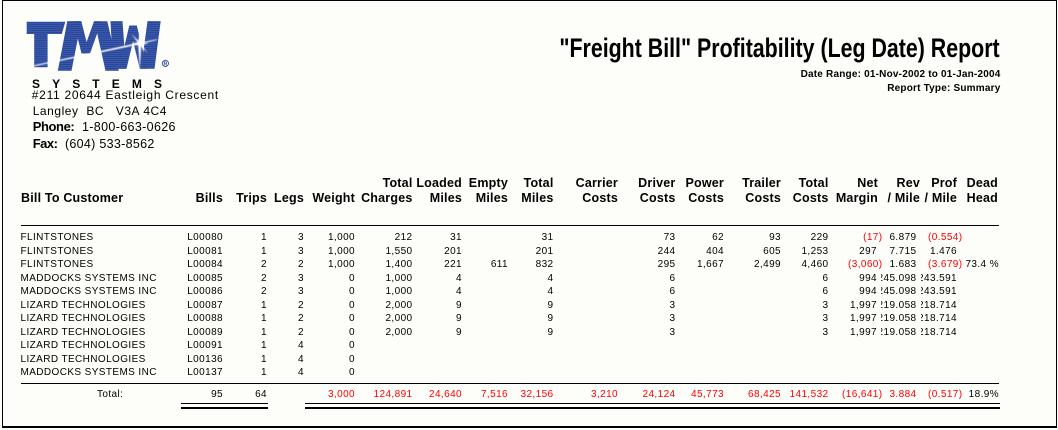 The width and height of the screenshot is (1058, 430). I want to click on svg-text: R, so click(166, 64).